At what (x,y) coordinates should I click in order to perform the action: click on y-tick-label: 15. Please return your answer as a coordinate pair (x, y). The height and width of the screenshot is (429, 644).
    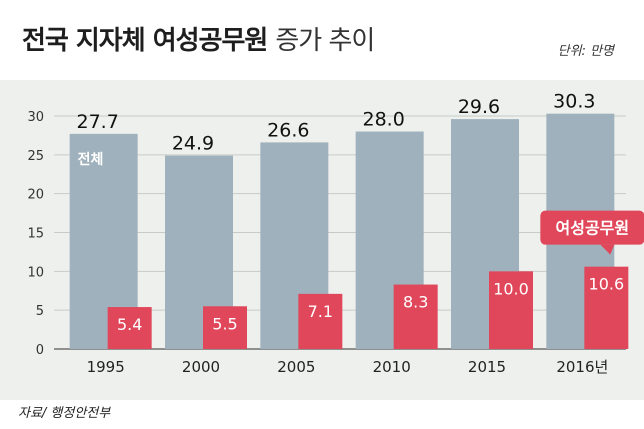
    Looking at the image, I should click on (35, 234).